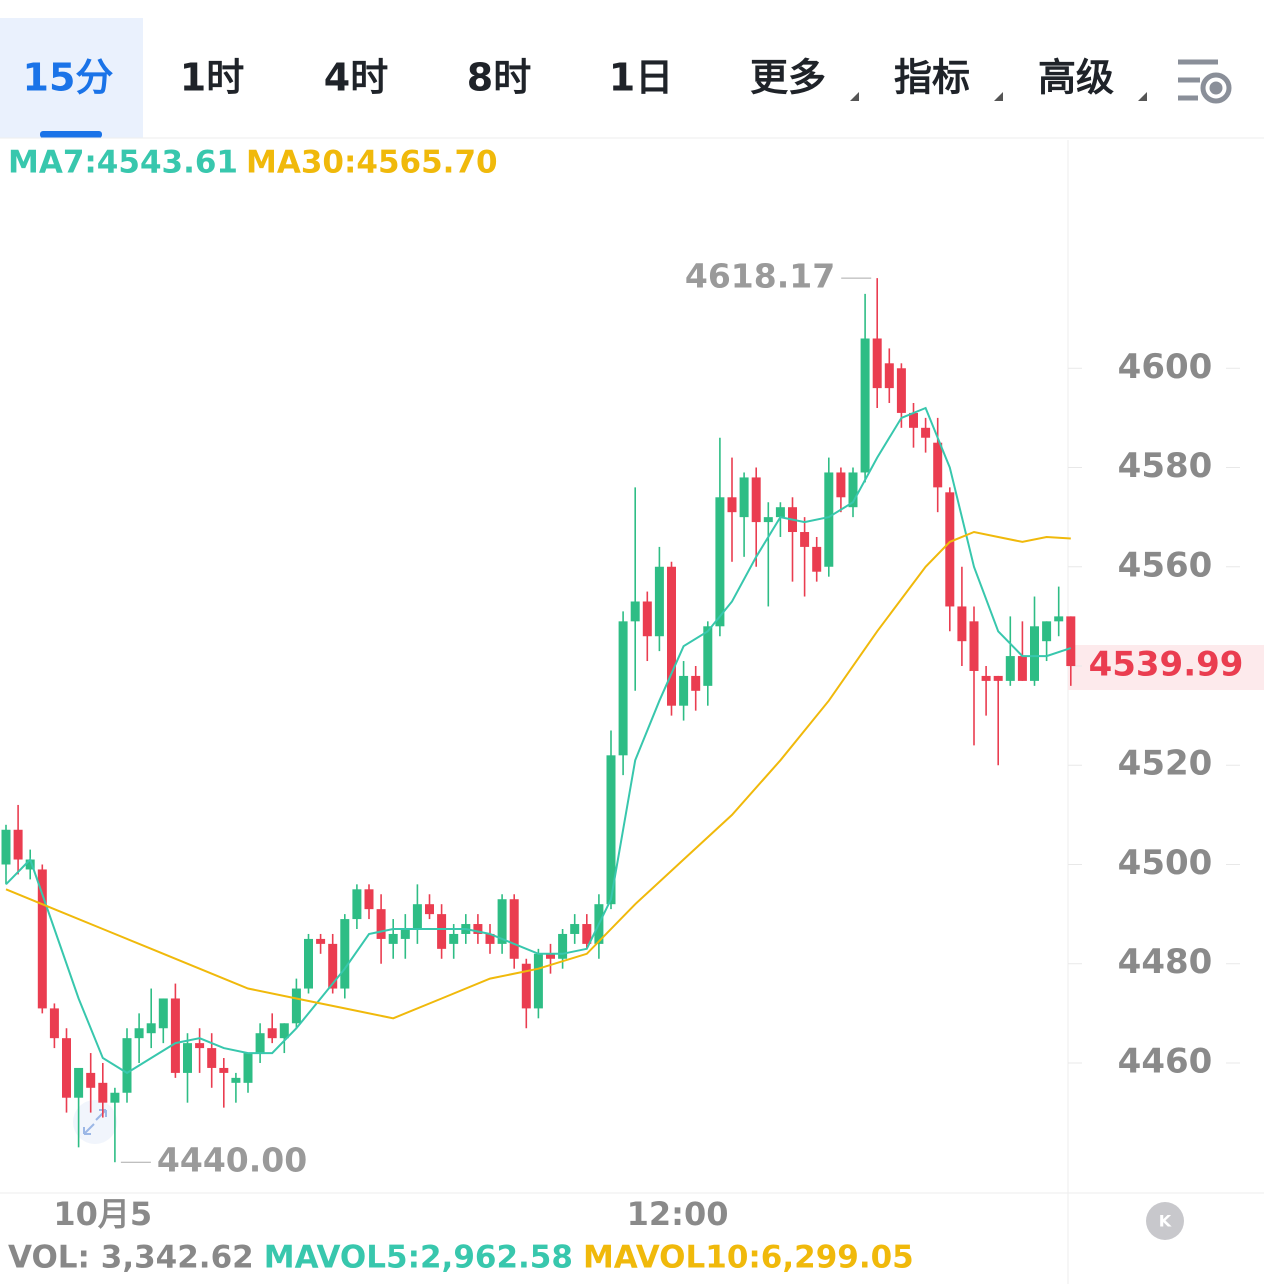 The width and height of the screenshot is (1264, 1288). I want to click on y-tick-label: 4460, so click(1165, 1061).